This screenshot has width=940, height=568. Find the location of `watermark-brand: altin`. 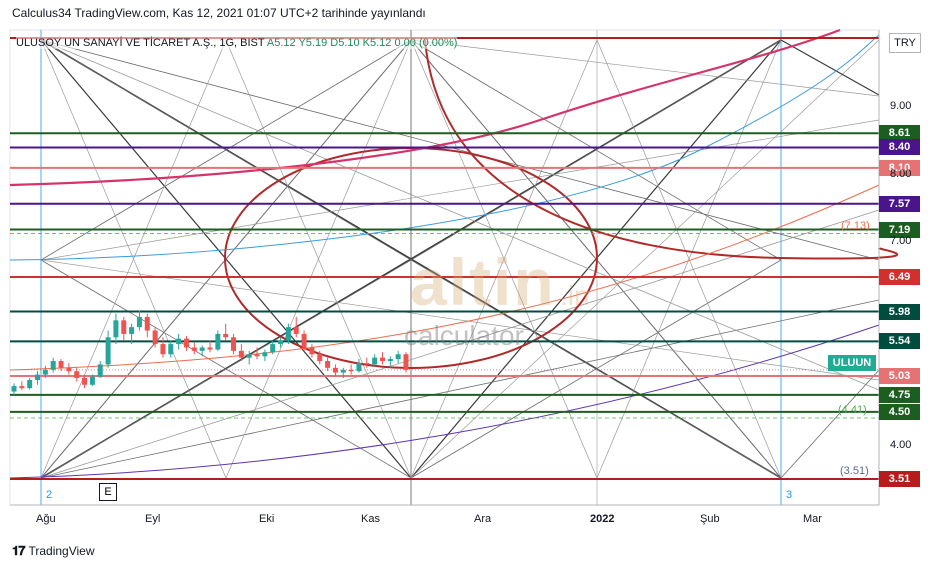

watermark-brand: altin is located at coordinates (483, 282).